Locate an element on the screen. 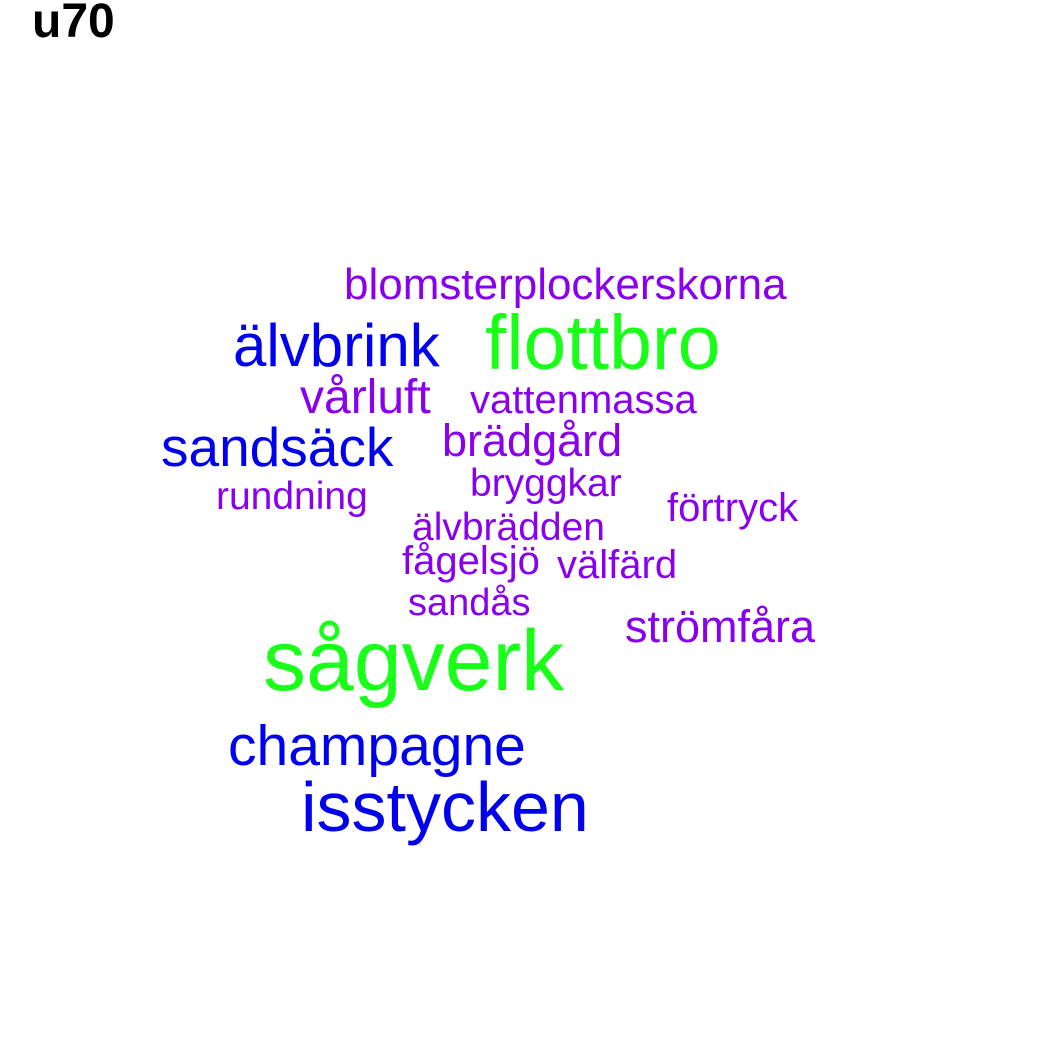 The height and width of the screenshot is (1050, 1050). word-stromfara: strömfåra is located at coordinates (720, 626).